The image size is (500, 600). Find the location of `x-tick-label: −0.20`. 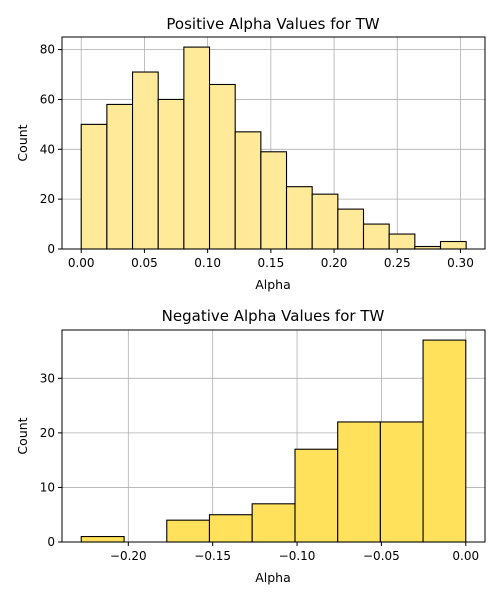

x-tick-label: −0.20 is located at coordinates (128, 556).